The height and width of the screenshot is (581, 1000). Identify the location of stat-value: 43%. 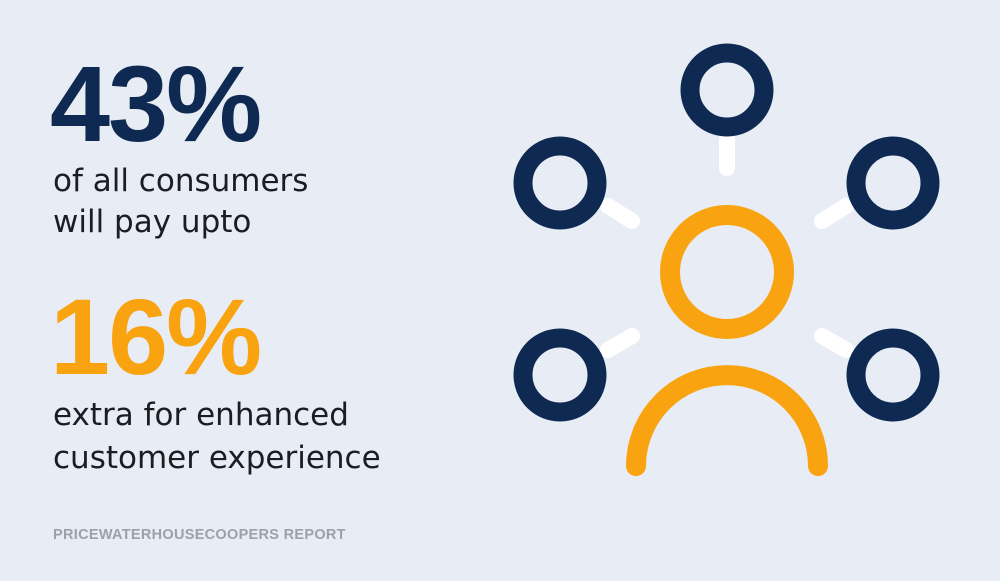
(156, 103).